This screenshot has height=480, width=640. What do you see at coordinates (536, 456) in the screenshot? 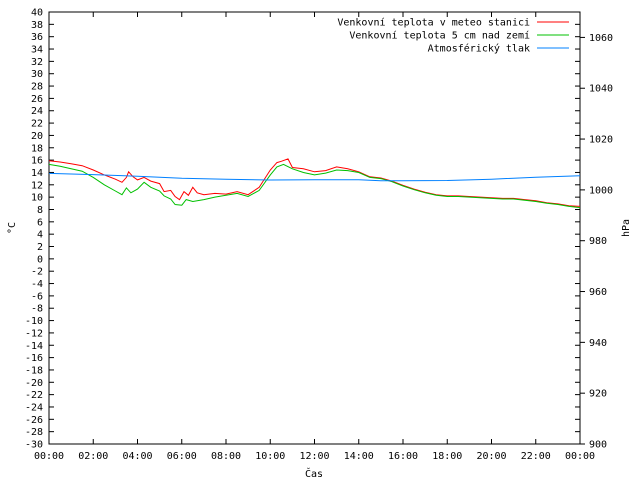
I see `x-tick-label: 22:00` at bounding box center [536, 456].